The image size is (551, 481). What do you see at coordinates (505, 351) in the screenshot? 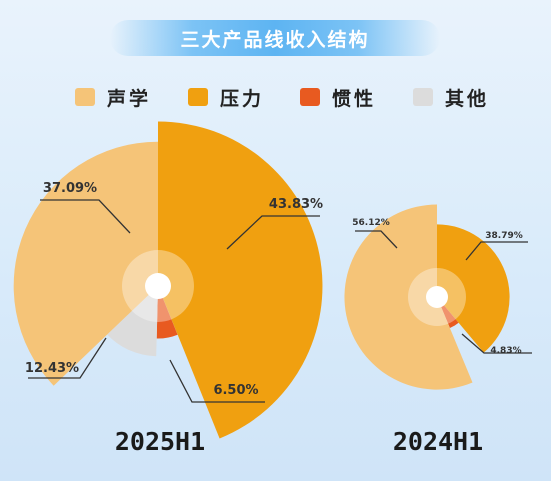
I see `data-label-inertial-1: 4.83%` at bounding box center [505, 351].